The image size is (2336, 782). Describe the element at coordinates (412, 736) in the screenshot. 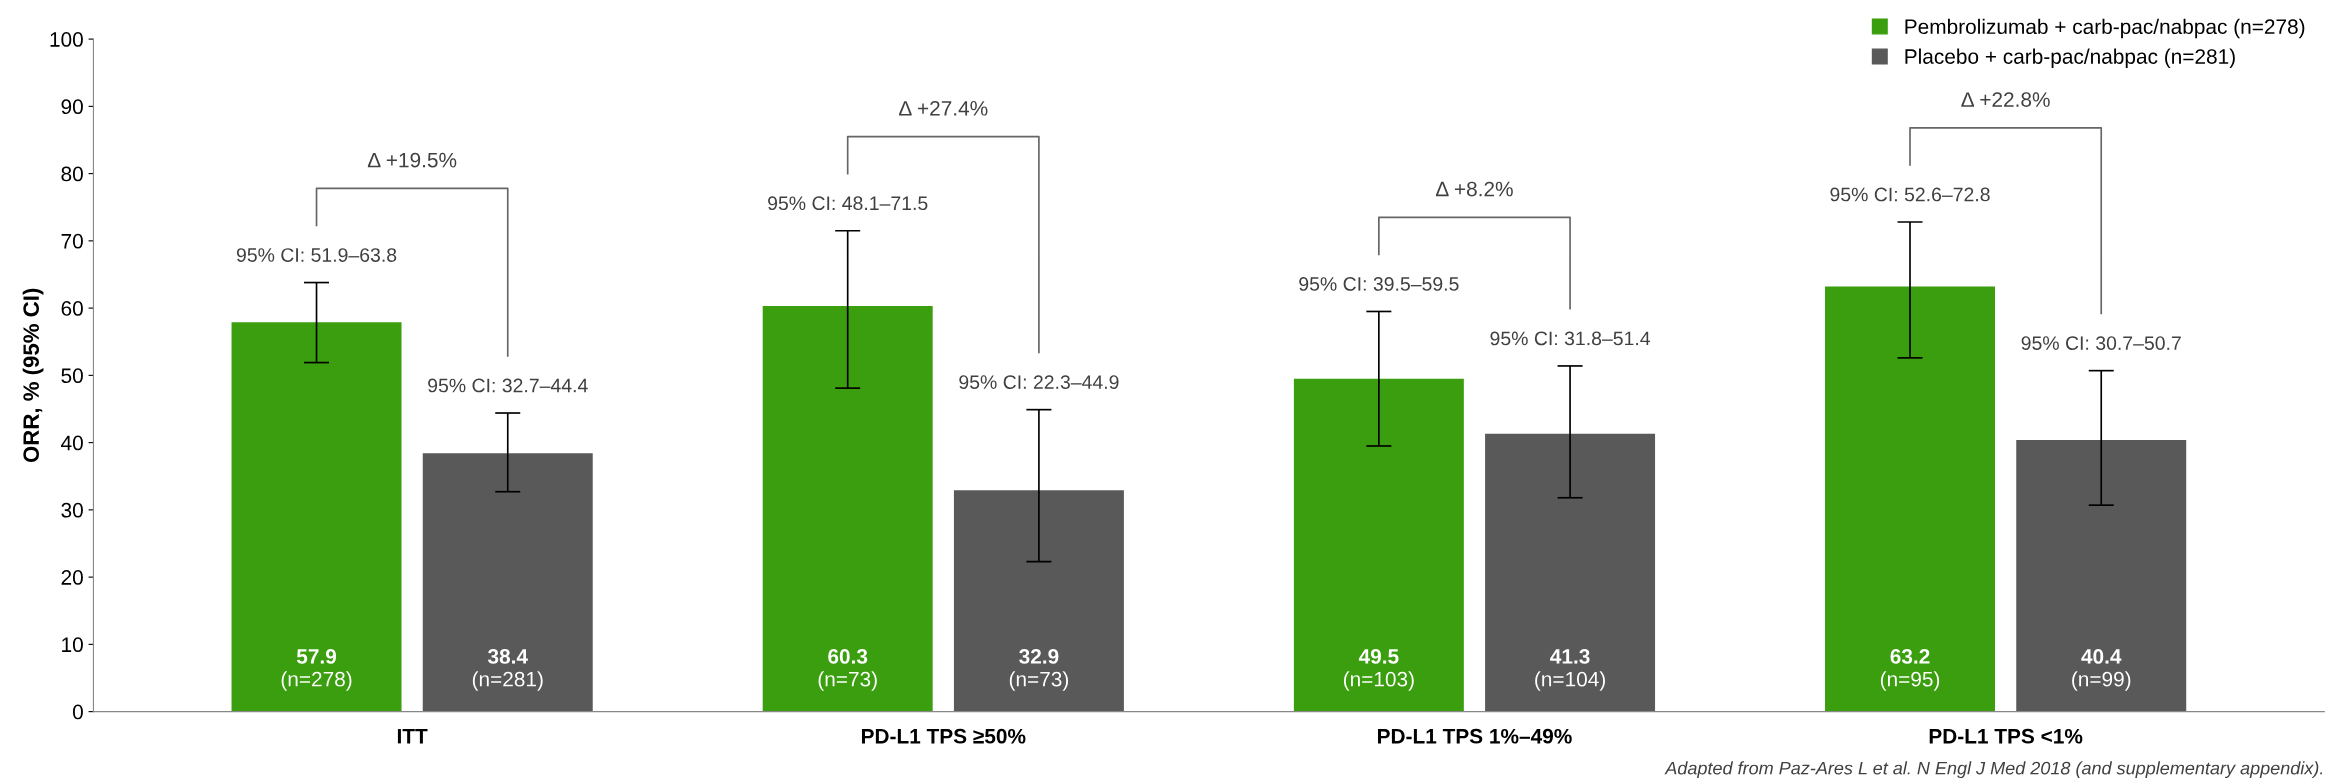

I see `x-tick-label: ITT` at that location.